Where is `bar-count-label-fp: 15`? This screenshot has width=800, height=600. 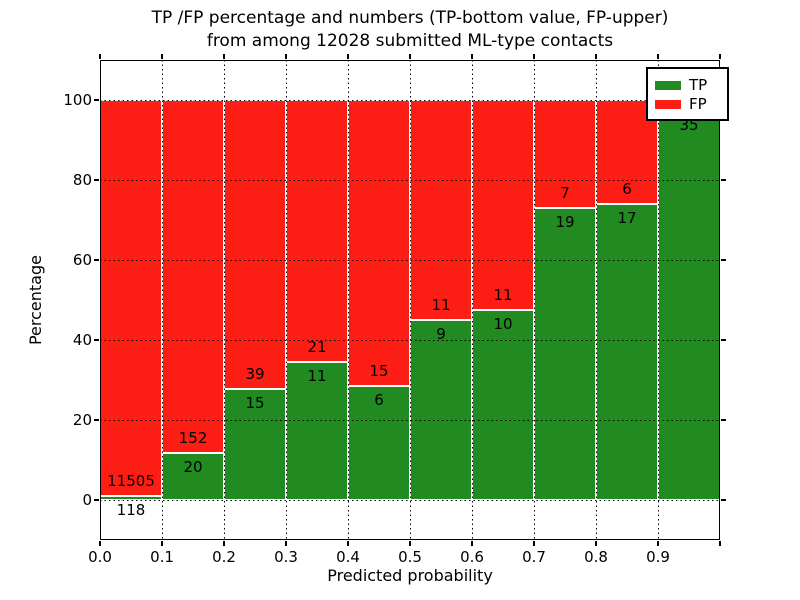
bar-count-label-fp: 15 is located at coordinates (379, 370).